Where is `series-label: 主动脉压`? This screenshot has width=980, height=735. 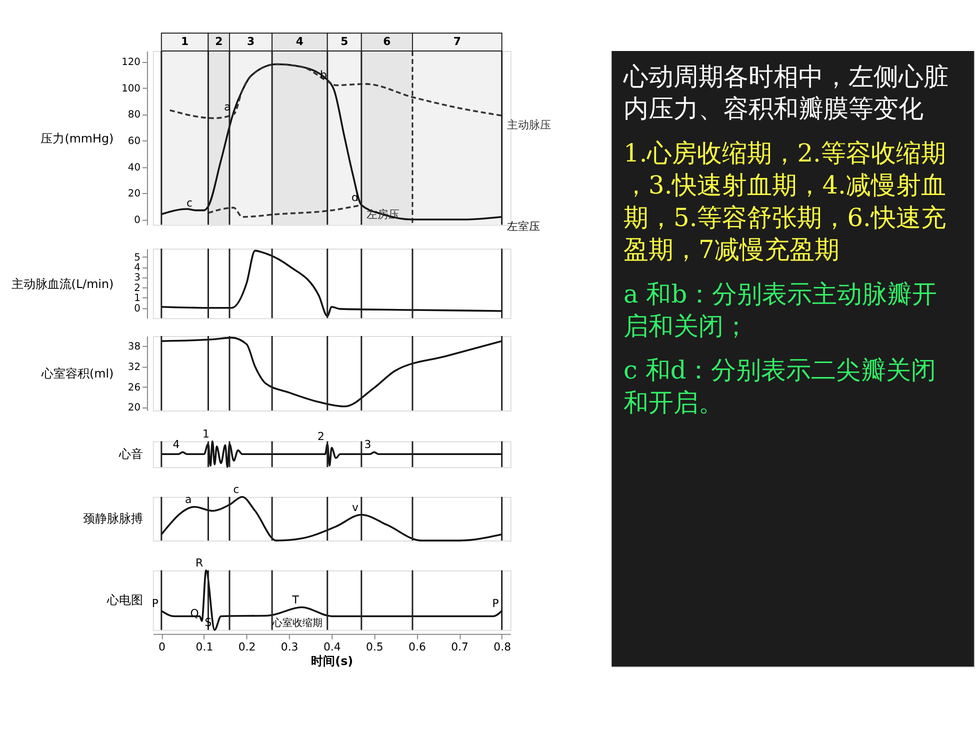 series-label: 主动脉压 is located at coordinates (528, 125).